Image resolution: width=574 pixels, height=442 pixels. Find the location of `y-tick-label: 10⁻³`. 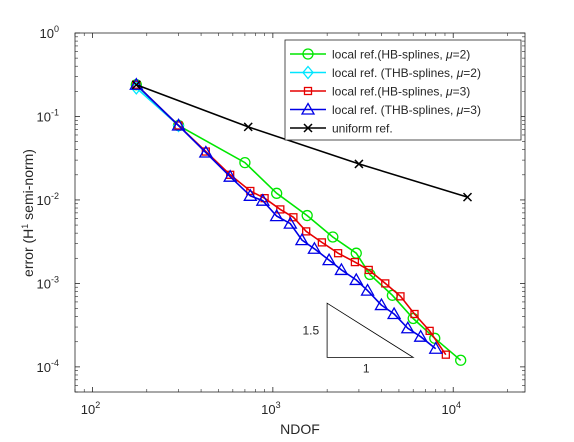

y-tick-label: 10⁻³ is located at coordinates (48, 282).